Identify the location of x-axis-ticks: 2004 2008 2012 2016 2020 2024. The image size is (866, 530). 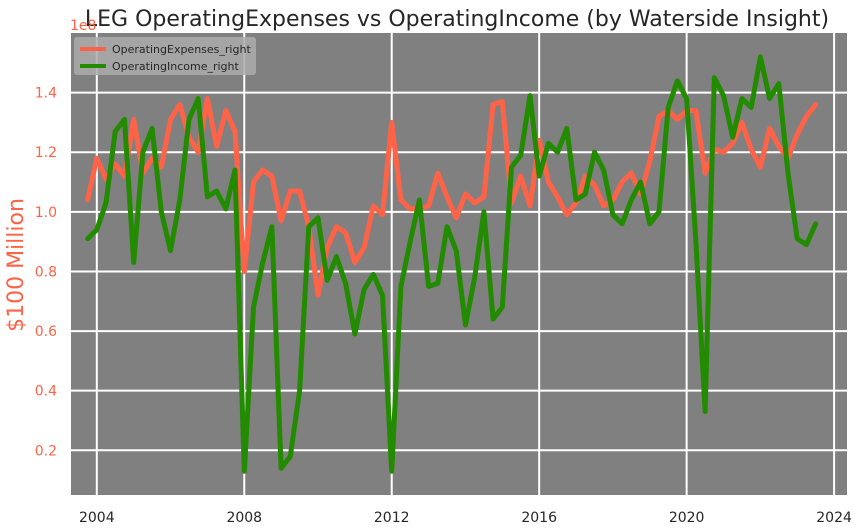
(465, 518).